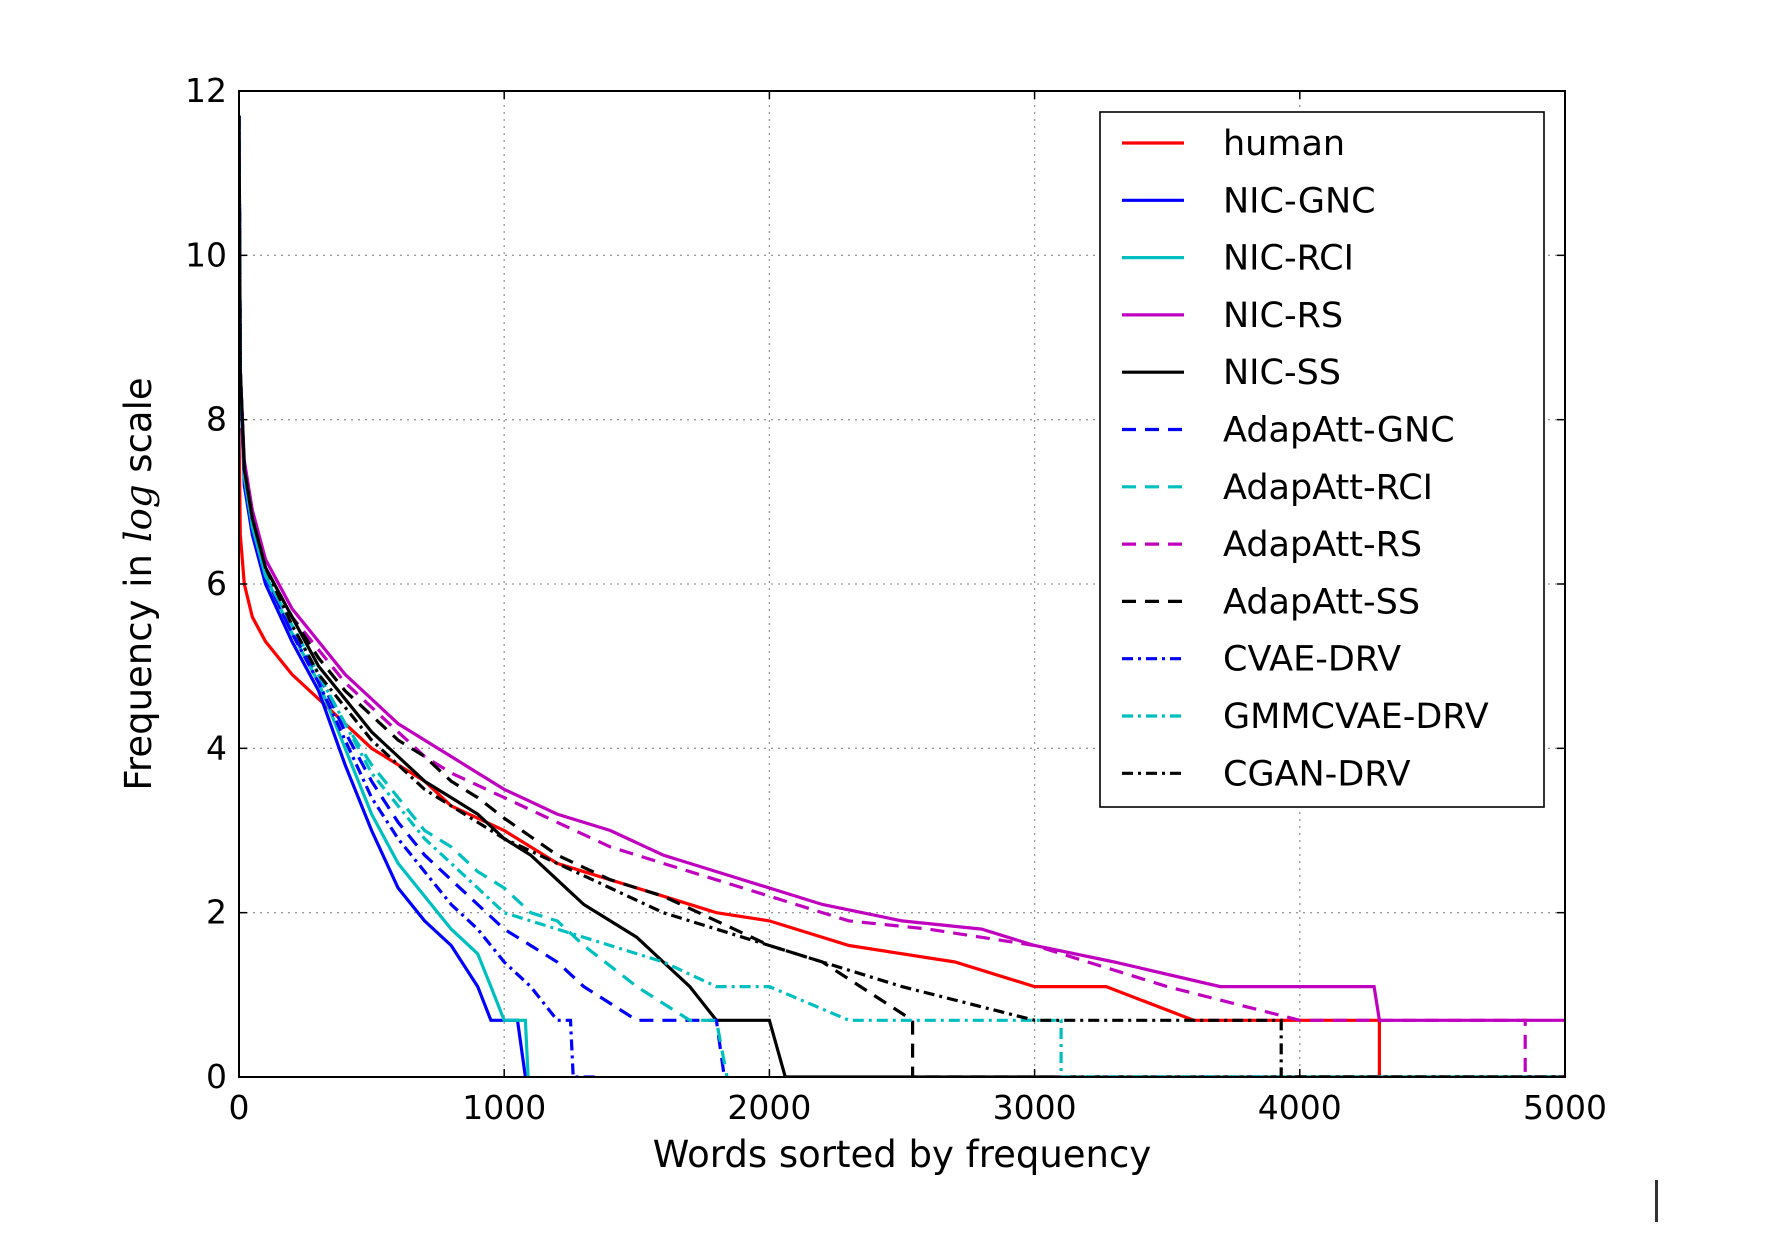  I want to click on y-axis-label-part-3: scale, so click(138, 430).